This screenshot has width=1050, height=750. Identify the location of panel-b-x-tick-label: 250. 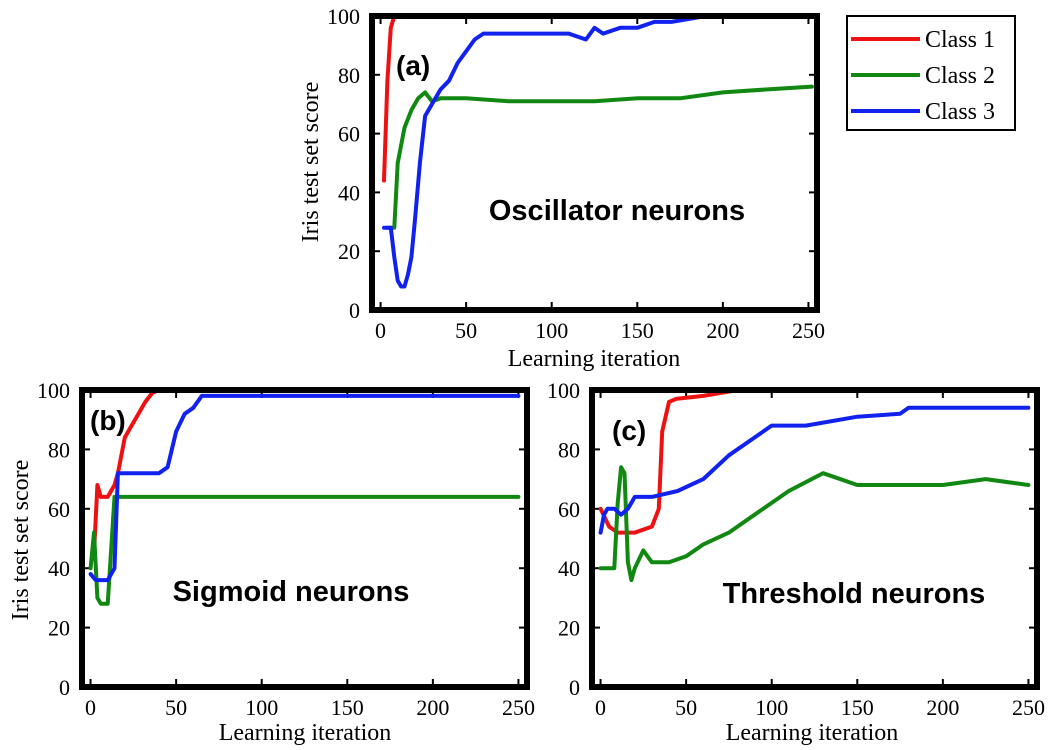
(518, 707).